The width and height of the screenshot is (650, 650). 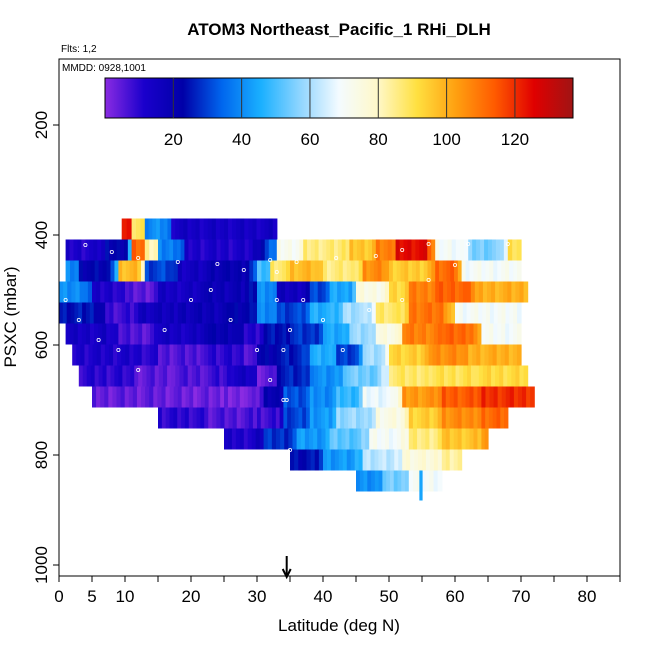 What do you see at coordinates (515, 139) in the screenshot?
I see `colorbar-tick-label: 120` at bounding box center [515, 139].